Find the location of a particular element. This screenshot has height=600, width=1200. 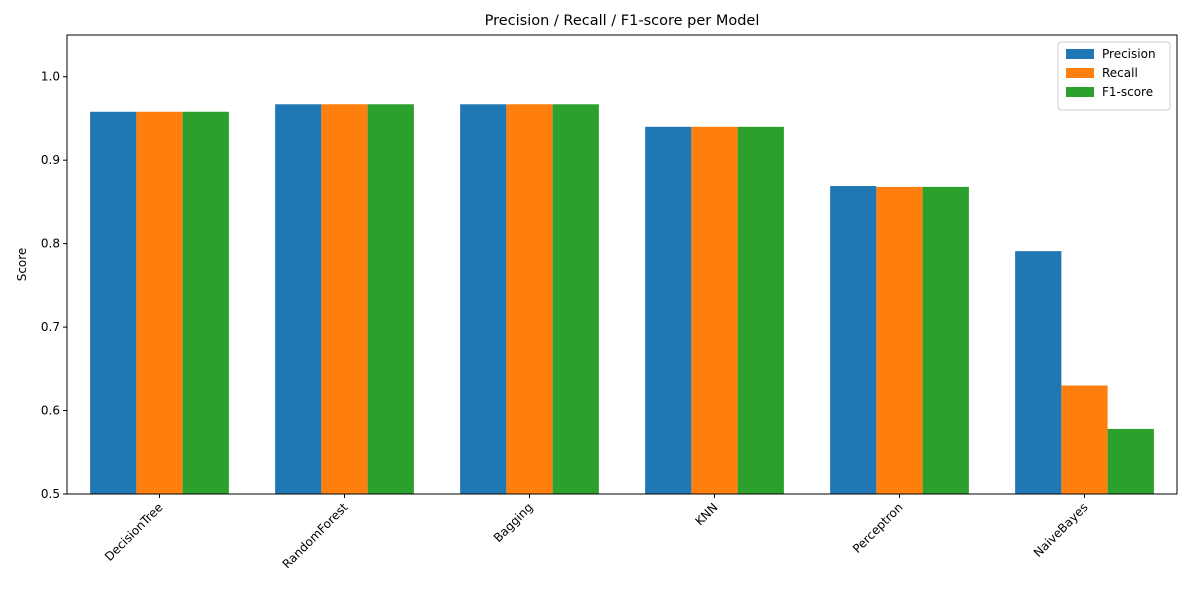

legend-label-recall: Recall is located at coordinates (1120, 73).